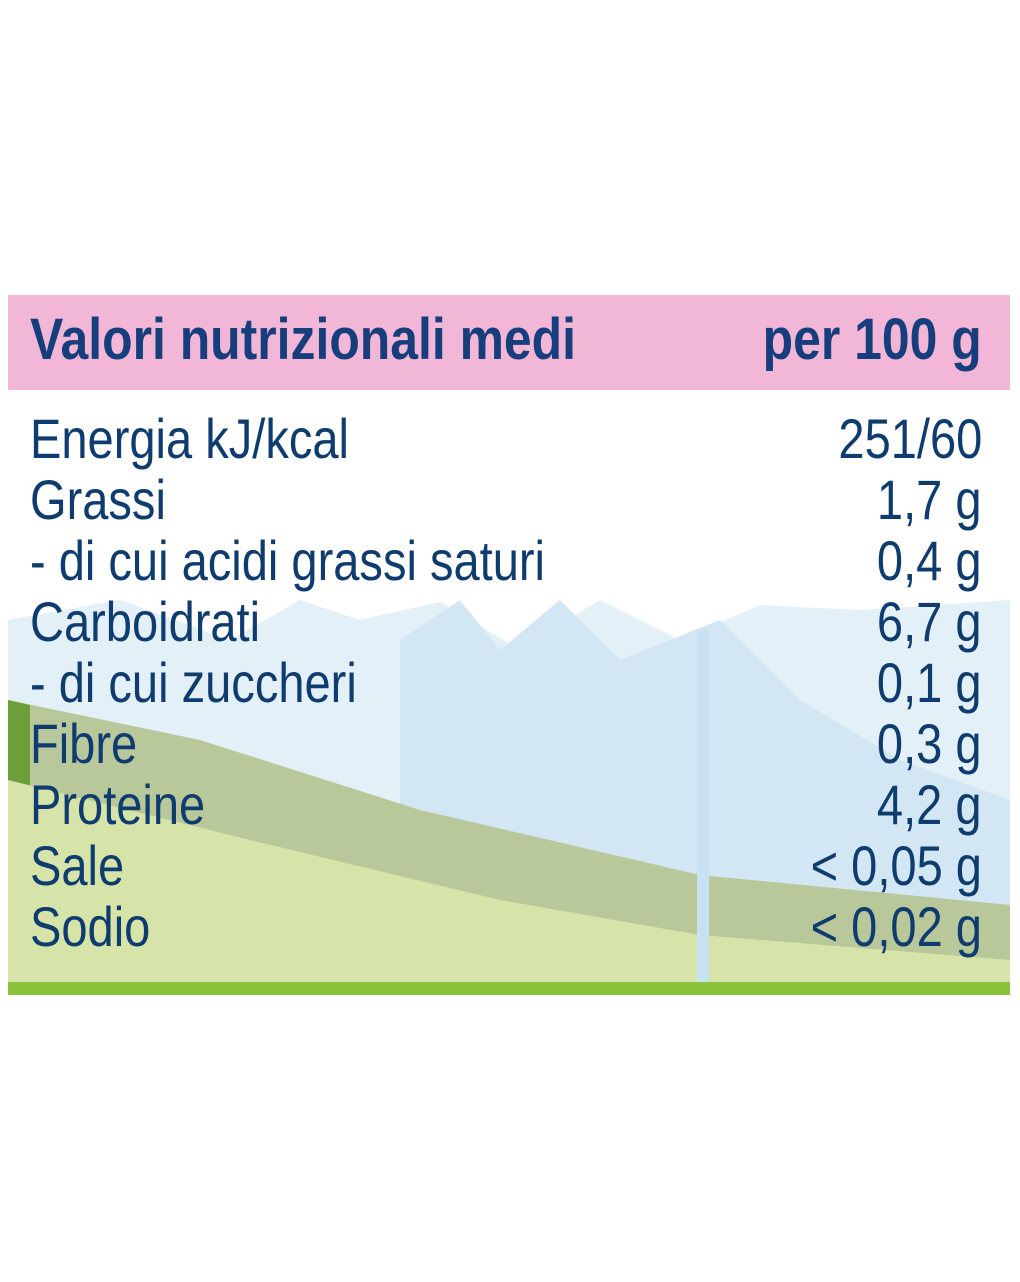 Image resolution: width=1020 pixels, height=1282 pixels. What do you see at coordinates (510, 865) in the screenshot?
I see `table-row: Sale < 0,05 g` at bounding box center [510, 865].